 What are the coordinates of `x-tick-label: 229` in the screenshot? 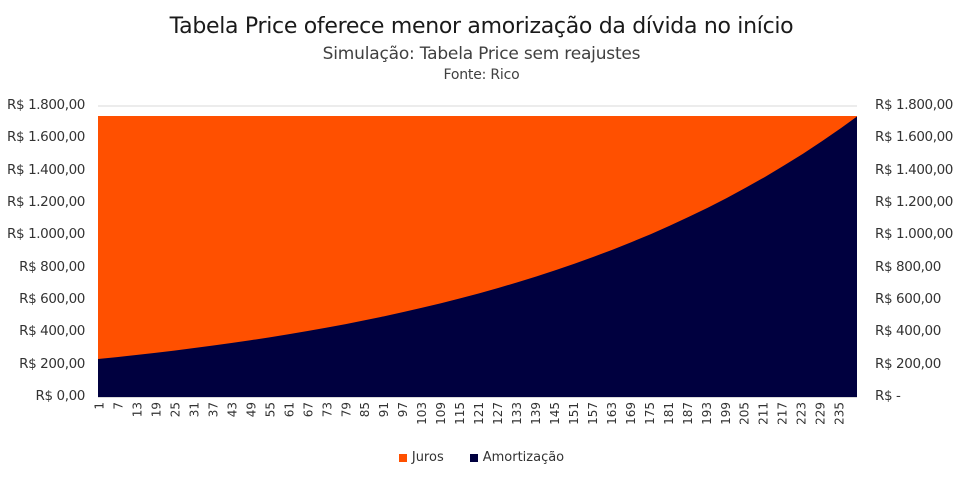 It's located at (821, 413).